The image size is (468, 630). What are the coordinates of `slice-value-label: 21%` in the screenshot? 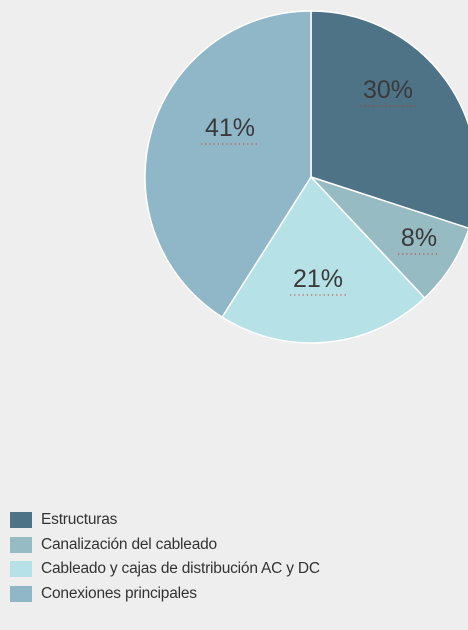 It's located at (318, 279).